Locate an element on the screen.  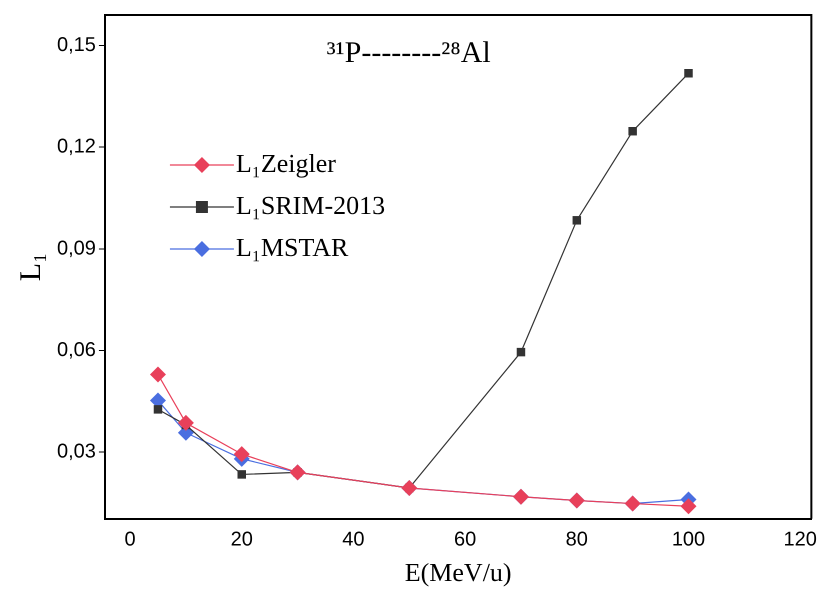
legend-label: L₁Zeigler is located at coordinates (286, 163).